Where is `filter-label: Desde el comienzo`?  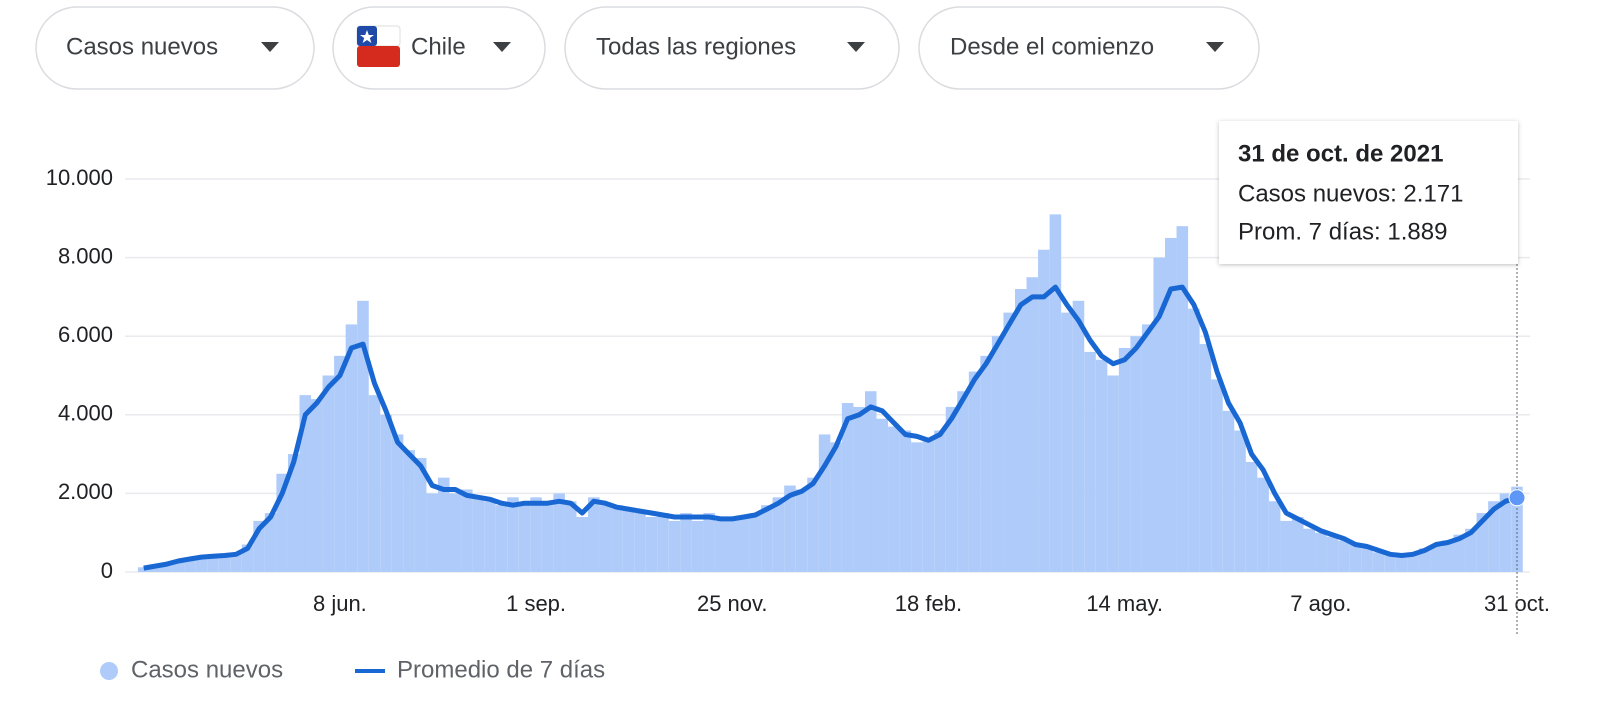 filter-label: Desde el comienzo is located at coordinates (1052, 46).